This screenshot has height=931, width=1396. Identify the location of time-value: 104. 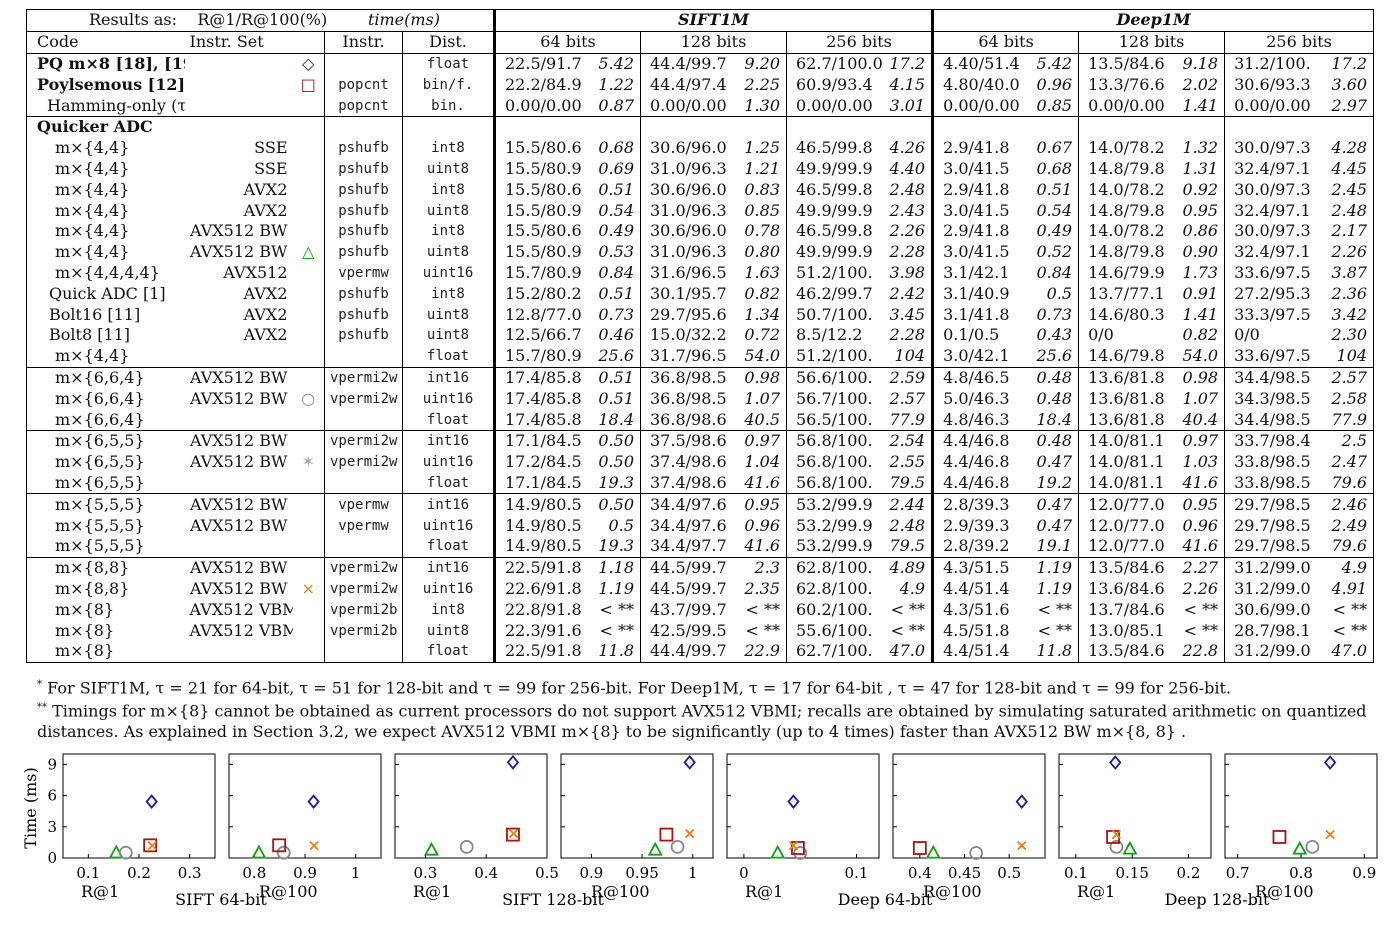
(910, 356).